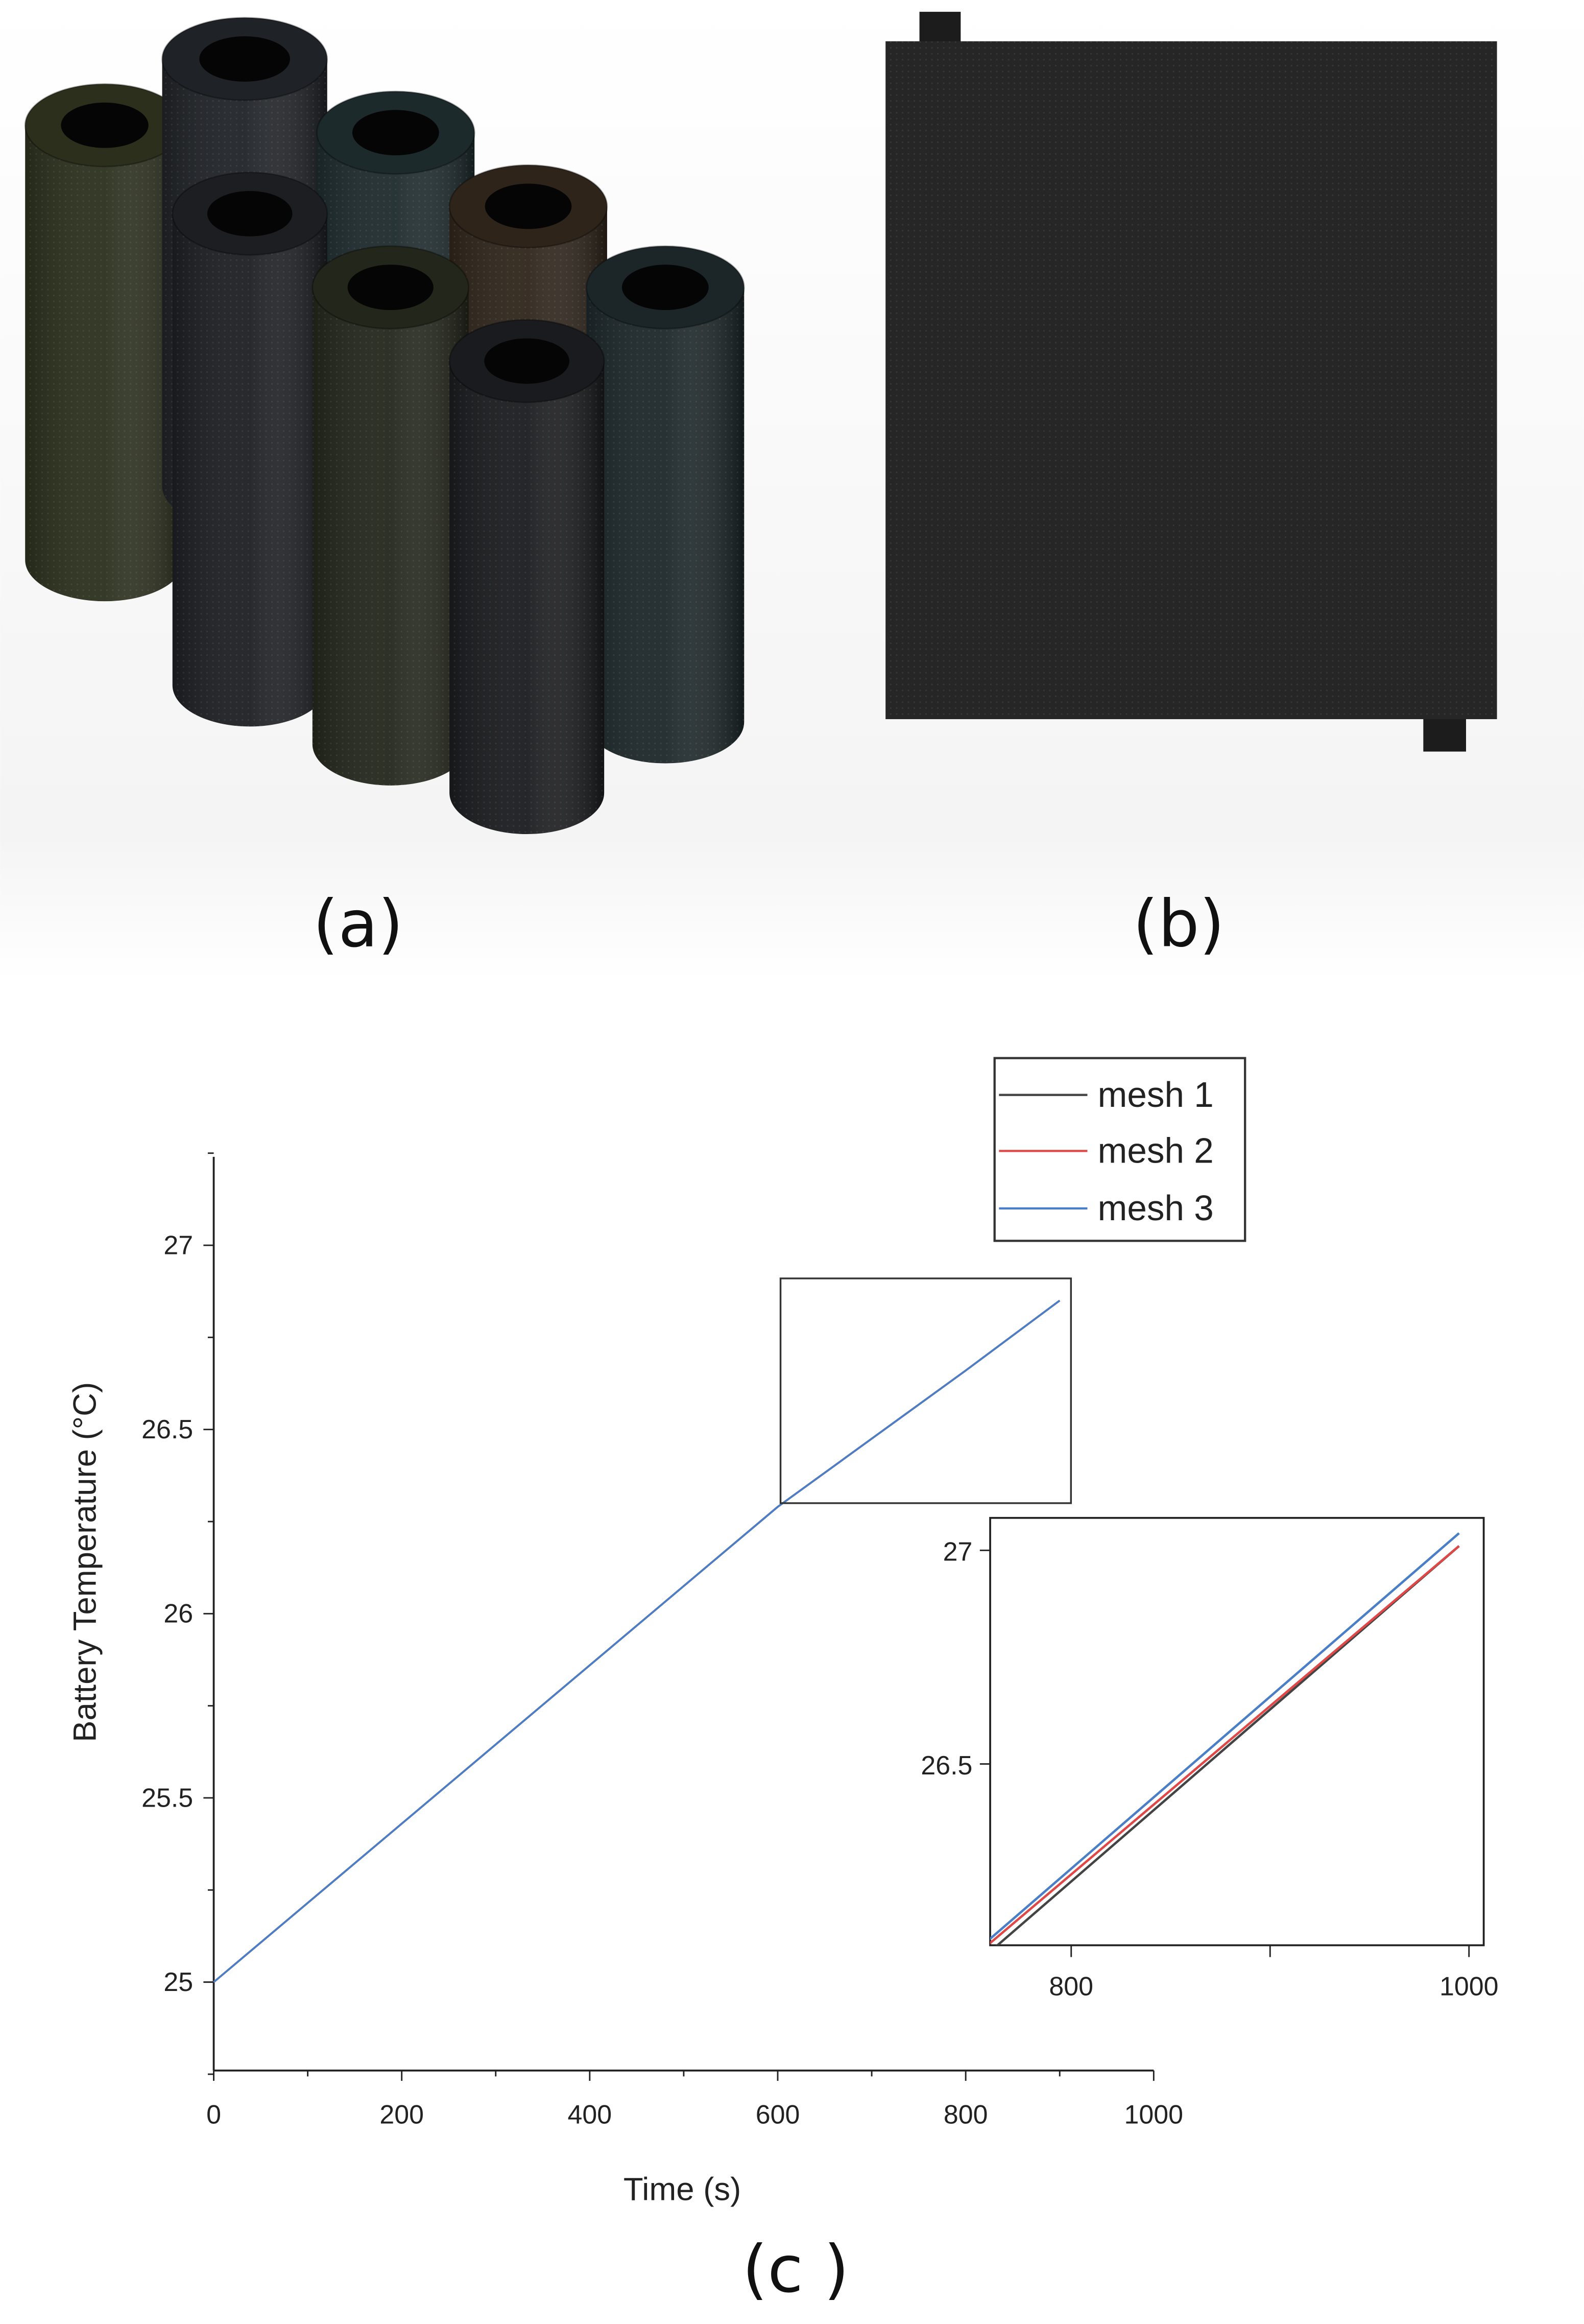 The width and height of the screenshot is (1584, 2324). I want to click on inset-y-tick-label: 27, so click(958, 1552).